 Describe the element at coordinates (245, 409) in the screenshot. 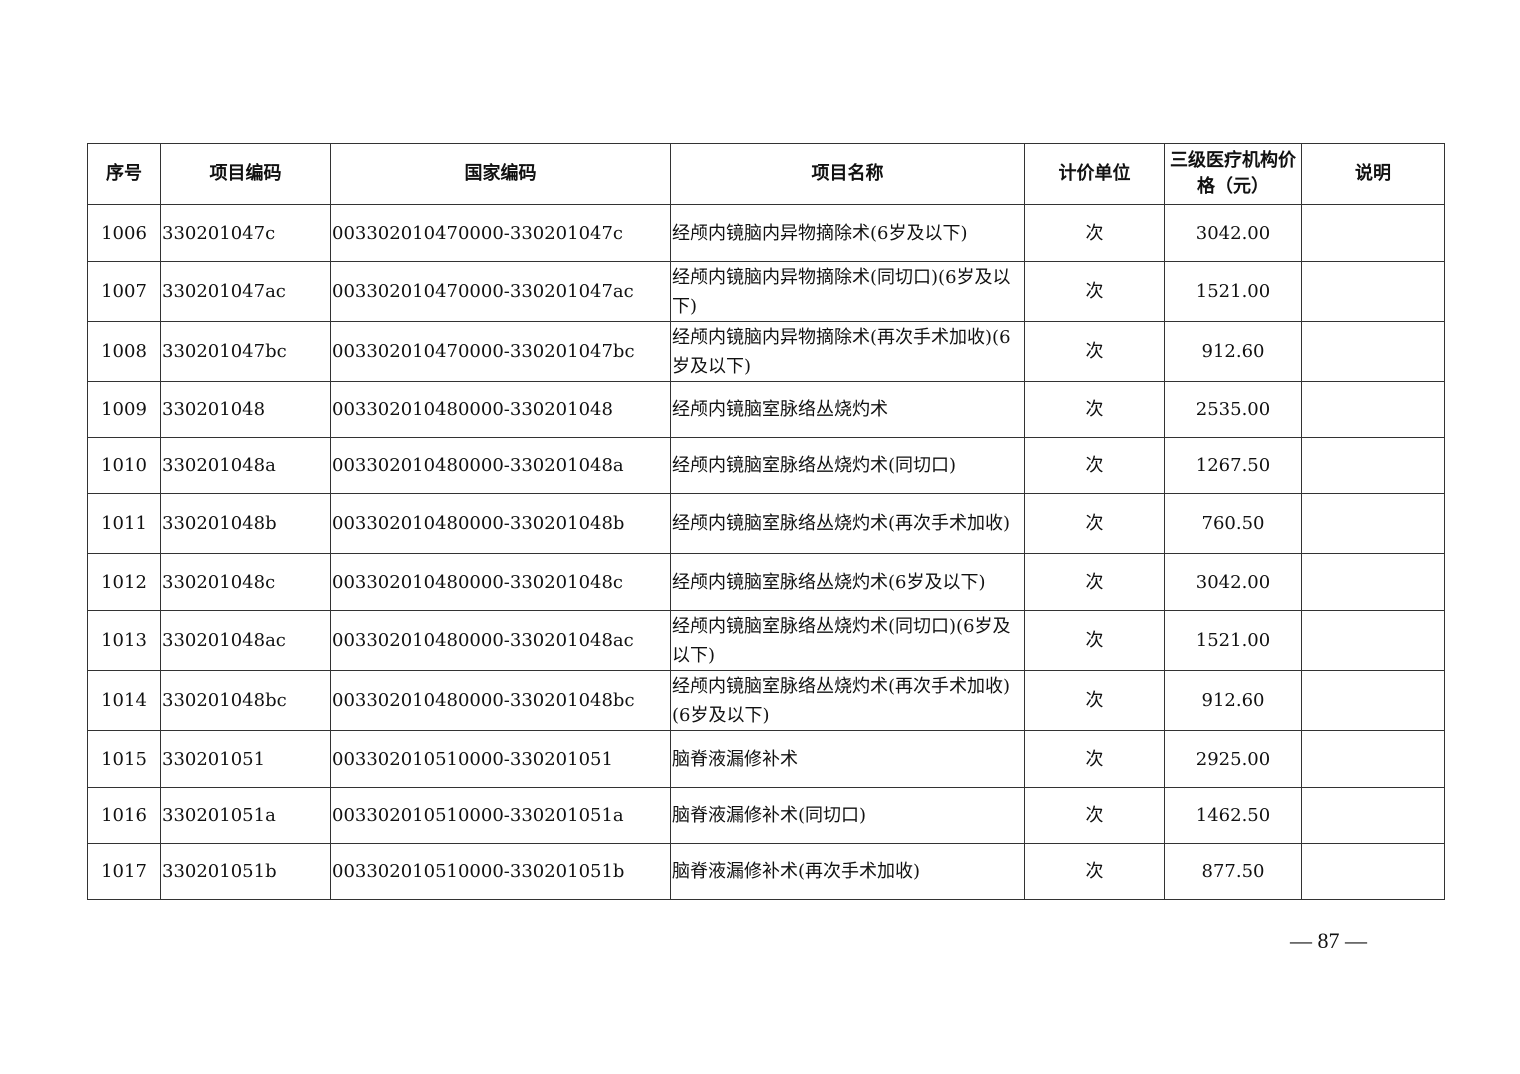

I see `item-code-cell: 330201048` at that location.